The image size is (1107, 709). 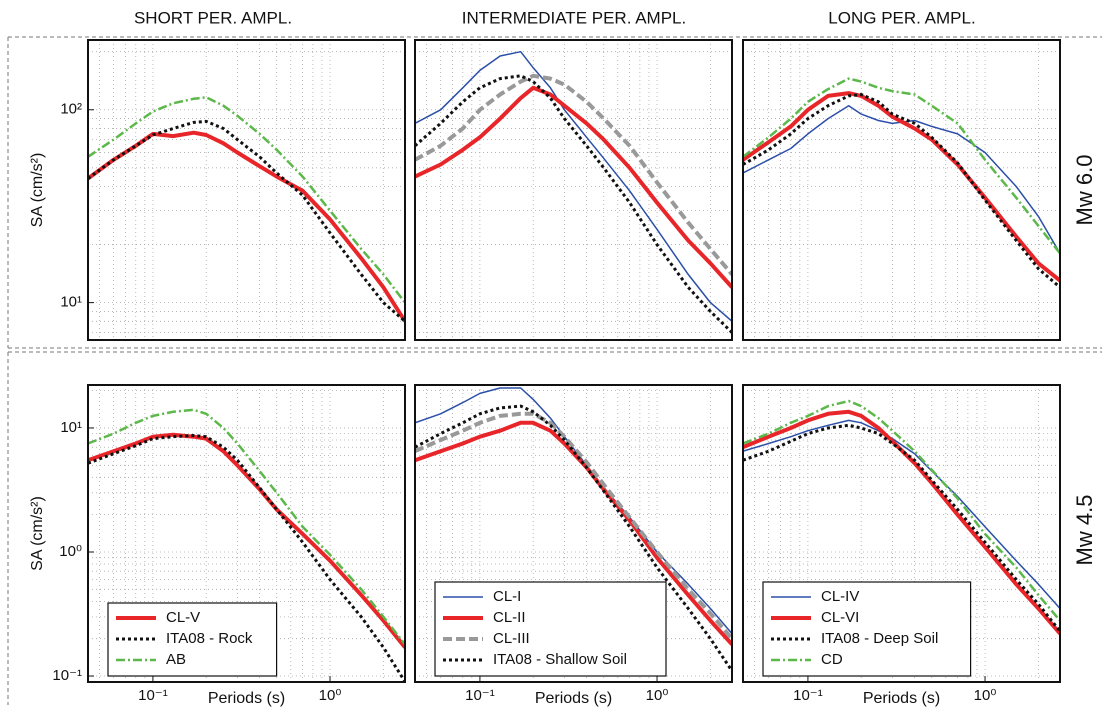 I want to click on panel: 10¹ 10² SA (cm/s²), so click(x=217, y=190).